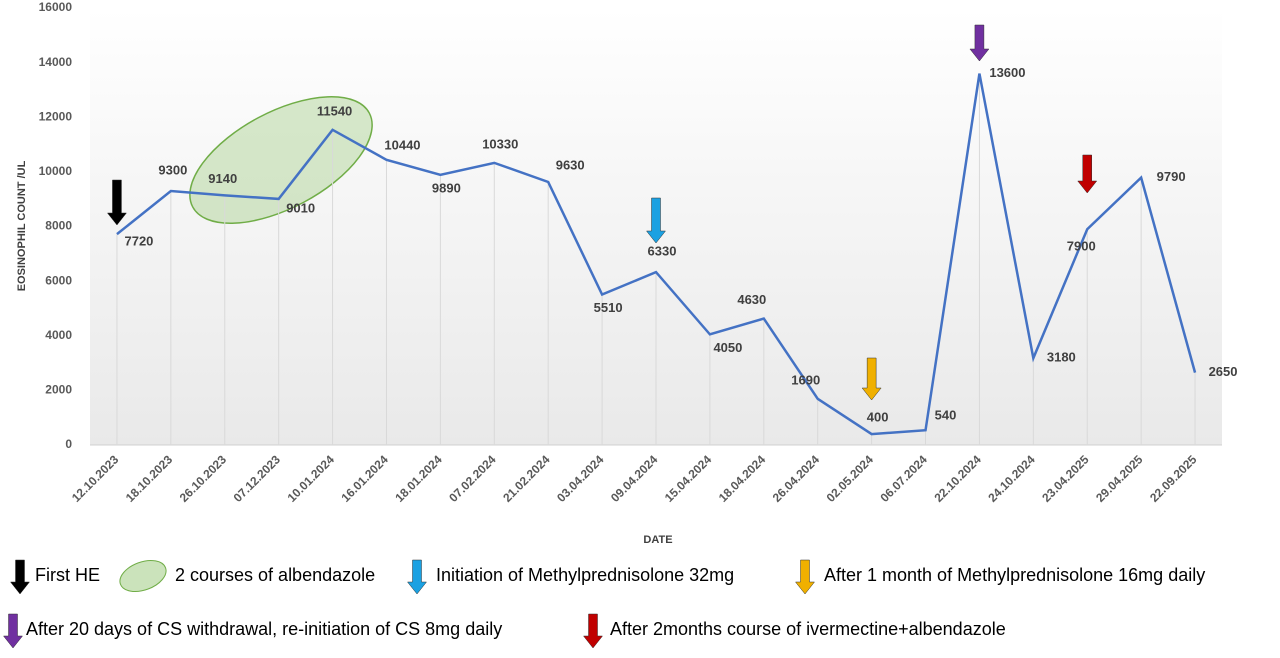  Describe the element at coordinates (311, 478) in the screenshot. I see `x-tick-label: 10.01.2024` at that location.